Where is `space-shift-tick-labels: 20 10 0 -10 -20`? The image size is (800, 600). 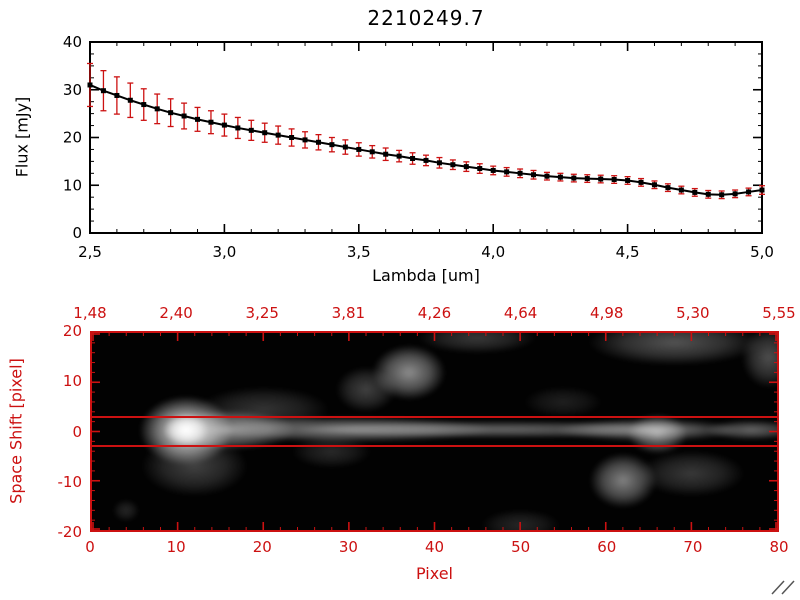
space-shift-tick-labels: 20 10 0 -10 -20 is located at coordinates (60, 431).